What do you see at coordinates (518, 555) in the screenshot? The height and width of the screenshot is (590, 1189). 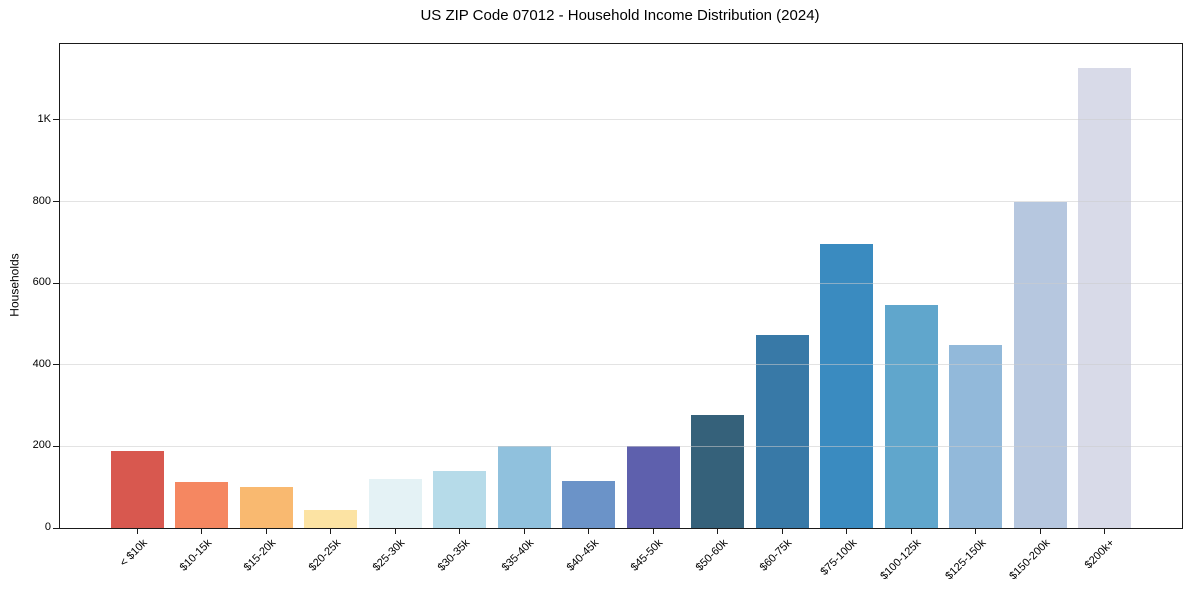 I see `x-tick-label: $35-40k` at bounding box center [518, 555].